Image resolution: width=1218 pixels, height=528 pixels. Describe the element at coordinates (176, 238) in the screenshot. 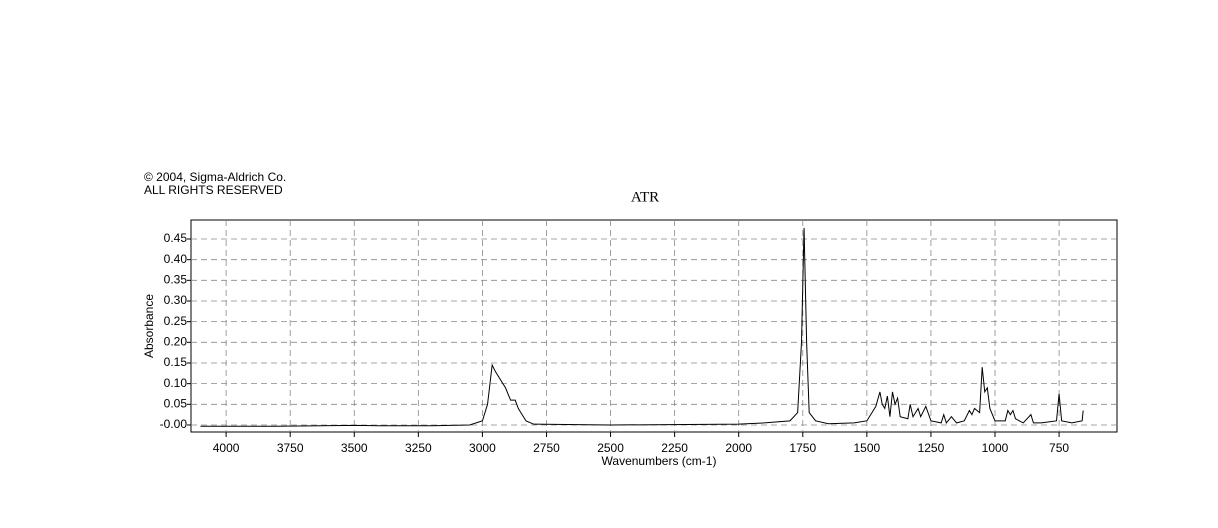

I see `y-tick-label: 0.45` at that location.